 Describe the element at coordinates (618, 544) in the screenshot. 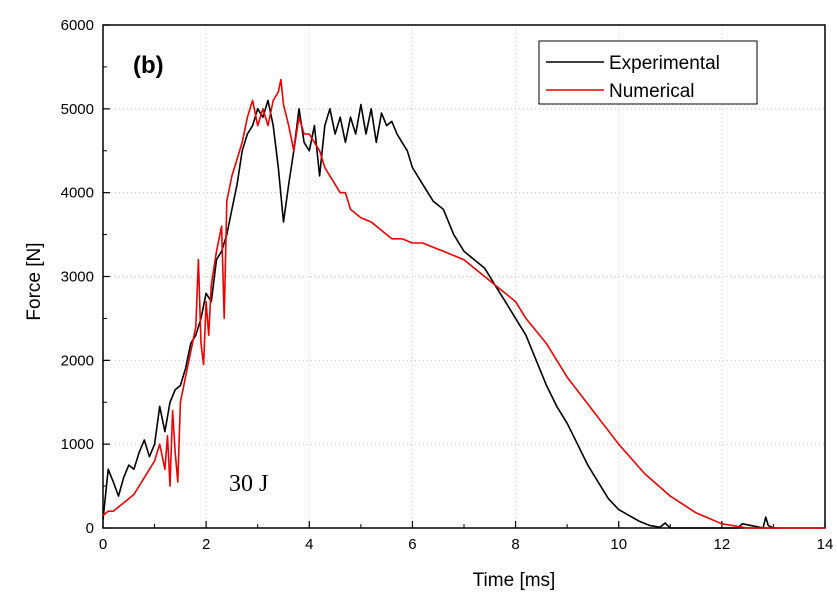

I see `x-tick-label: 10` at that location.